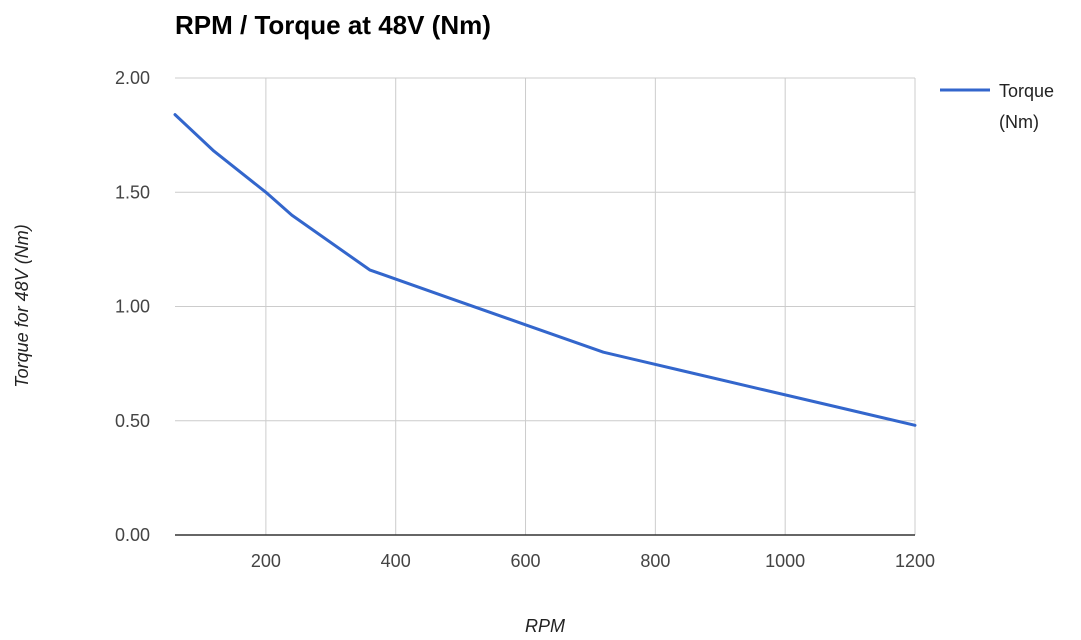  I want to click on x-tick-label: 600, so click(526, 561).